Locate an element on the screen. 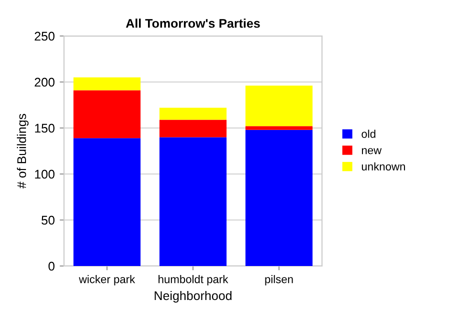 Image resolution: width=451 pixels, height=321 pixels. y-tick-label: 50 is located at coordinates (48, 220).